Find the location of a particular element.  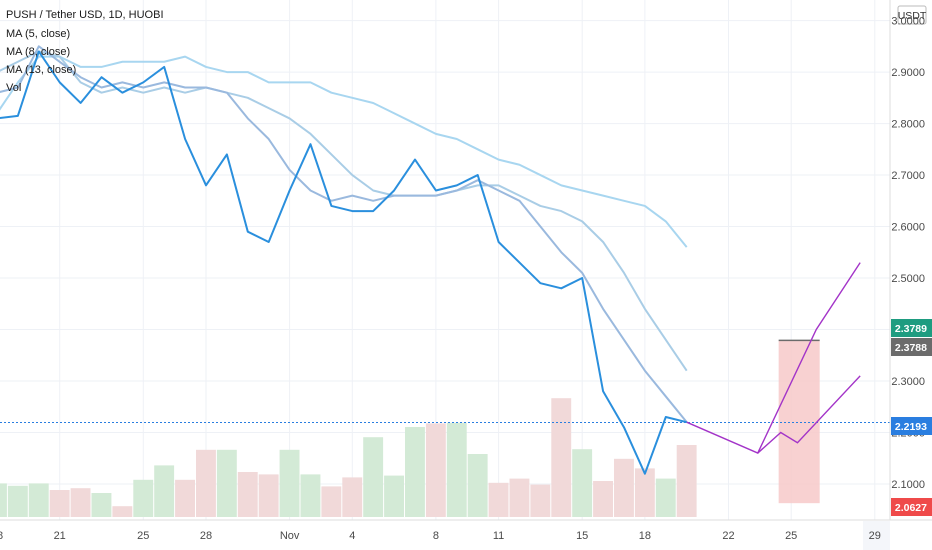

date-tick-labels: 18 21 25 28 Nov 4 8 11 15 18 22 25 29 is located at coordinates (440, 536).